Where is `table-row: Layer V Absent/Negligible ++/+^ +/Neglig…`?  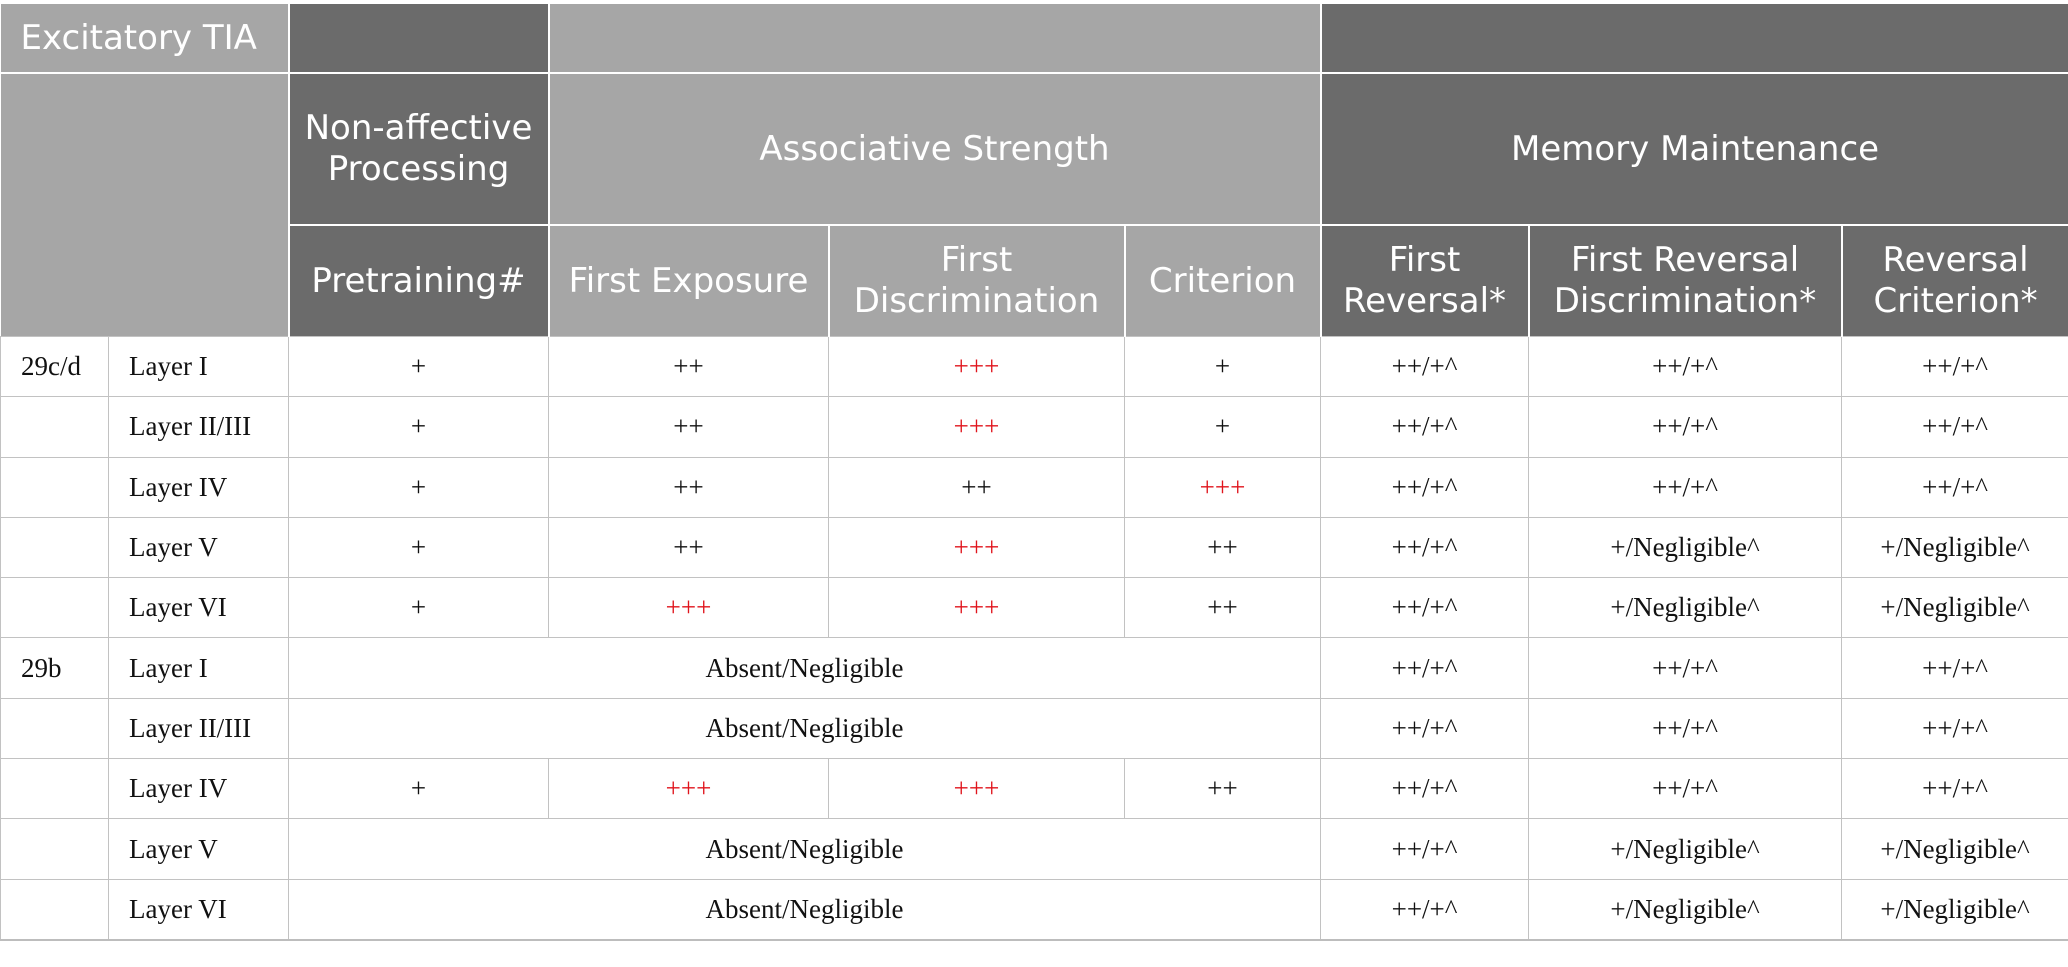
table-row: Layer V Absent/Negligible ++/+^ +/Neglig… is located at coordinates (1034, 849).